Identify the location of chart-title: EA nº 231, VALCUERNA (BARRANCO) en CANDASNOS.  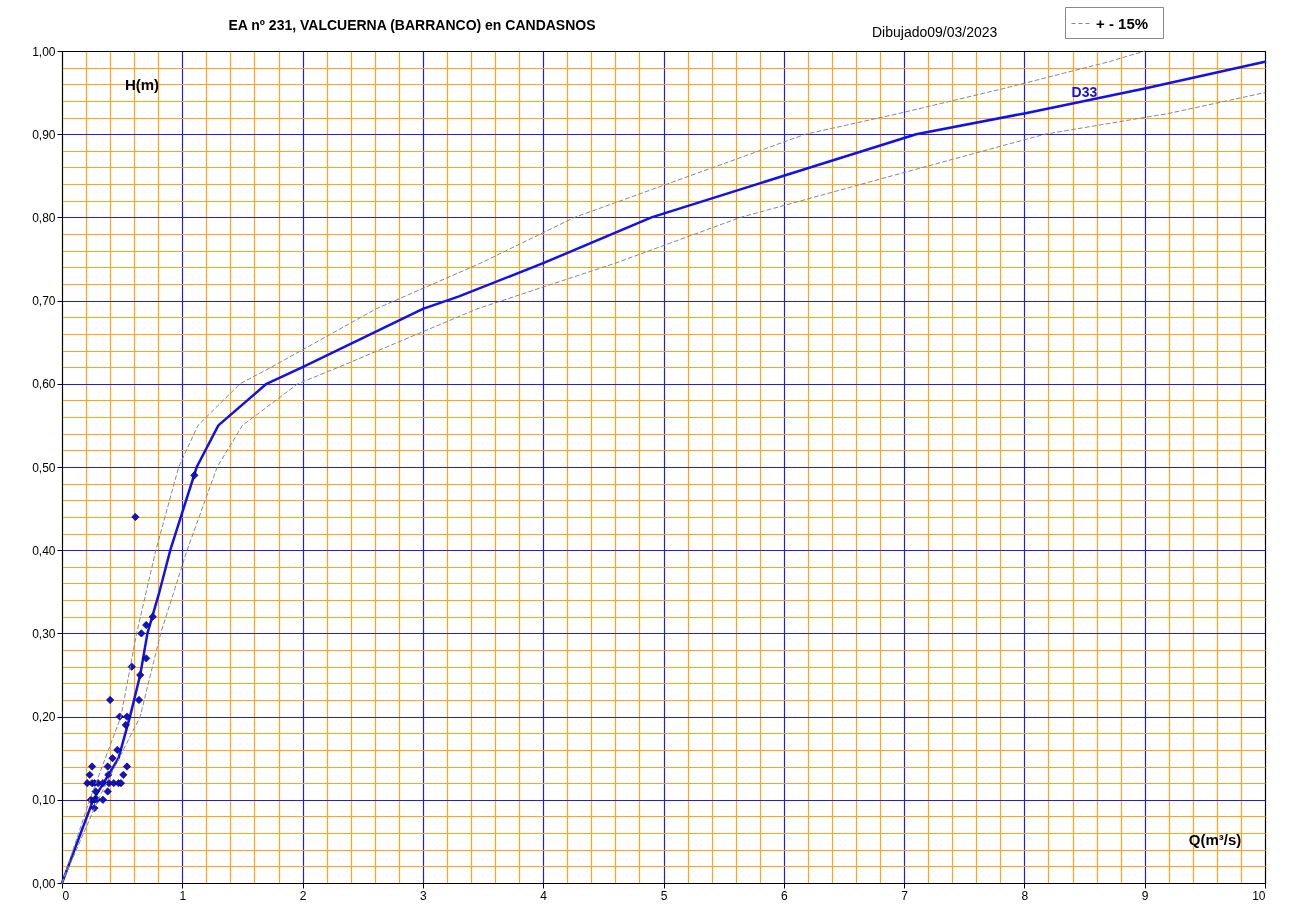
(412, 25).